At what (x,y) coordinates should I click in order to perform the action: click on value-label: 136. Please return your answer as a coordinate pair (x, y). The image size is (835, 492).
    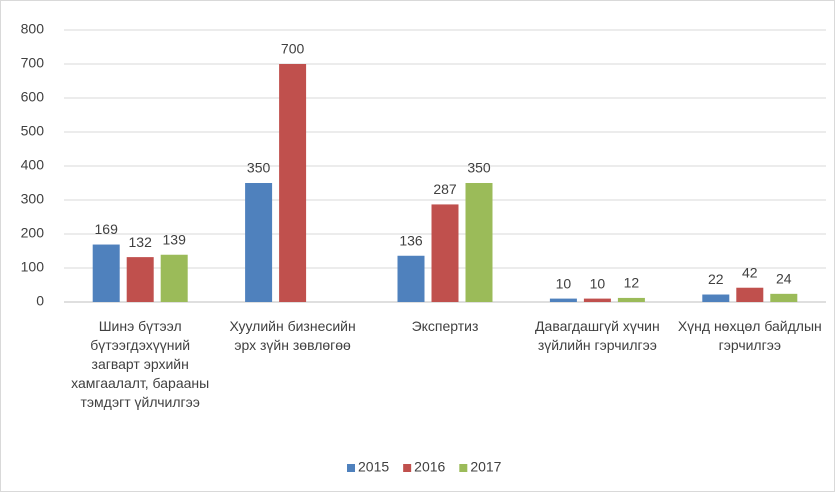
    Looking at the image, I should click on (411, 240).